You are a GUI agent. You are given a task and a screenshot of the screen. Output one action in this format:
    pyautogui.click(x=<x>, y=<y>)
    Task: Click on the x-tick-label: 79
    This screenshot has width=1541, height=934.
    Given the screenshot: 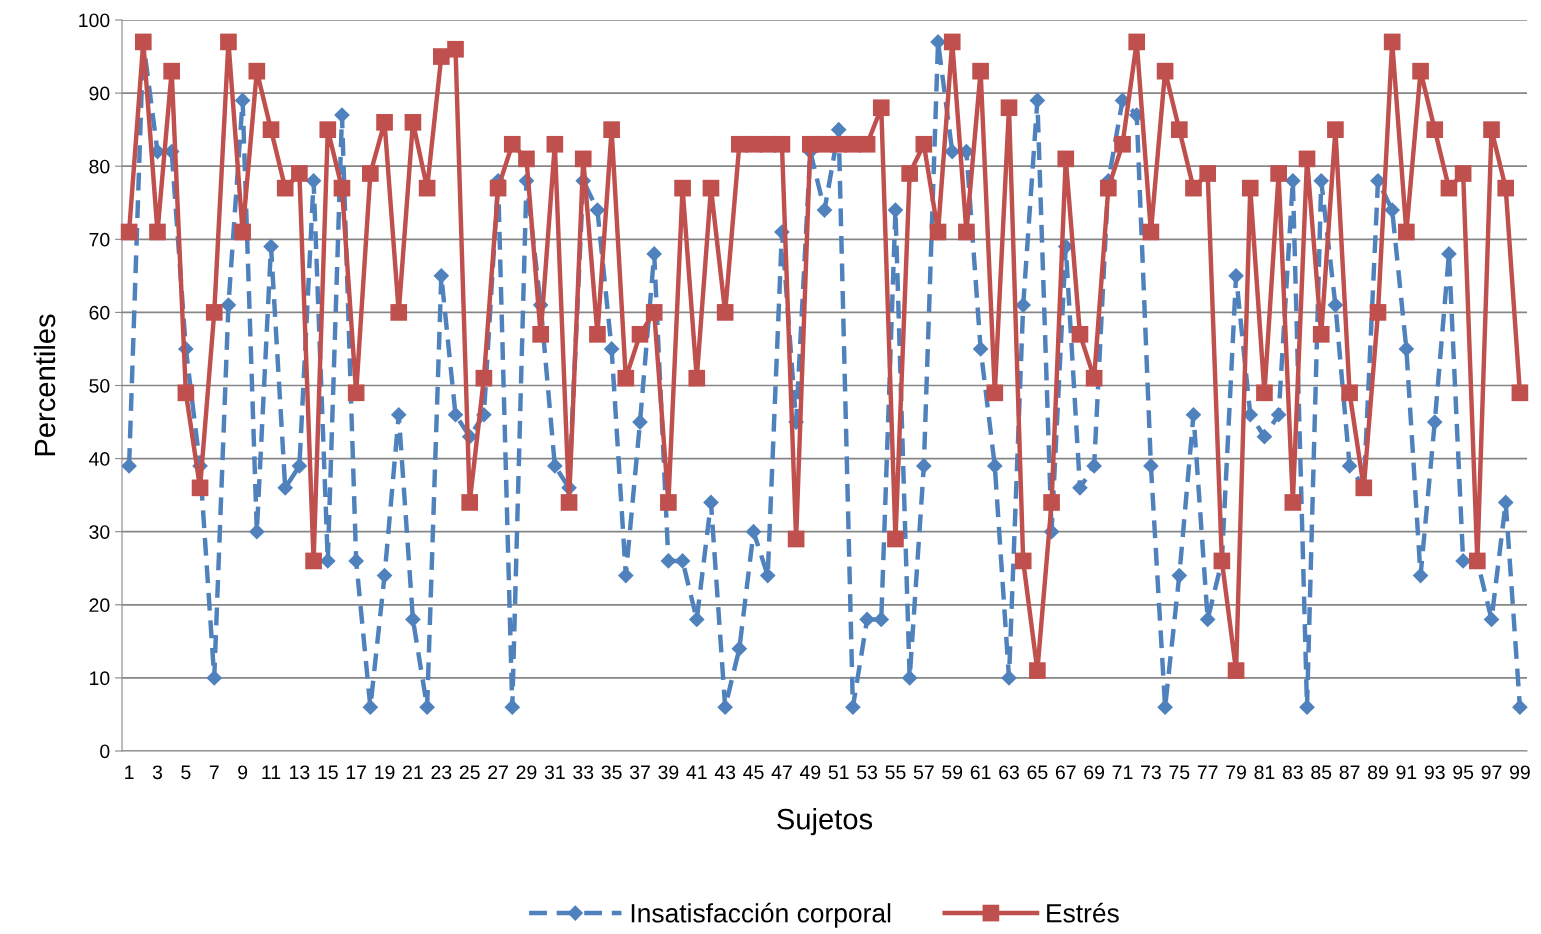 What is the action you would take?
    pyautogui.click(x=1236, y=772)
    